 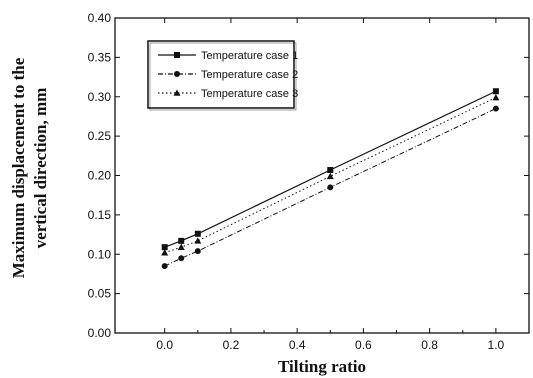 I want to click on y-tick-label: 0.05, so click(x=100, y=294).